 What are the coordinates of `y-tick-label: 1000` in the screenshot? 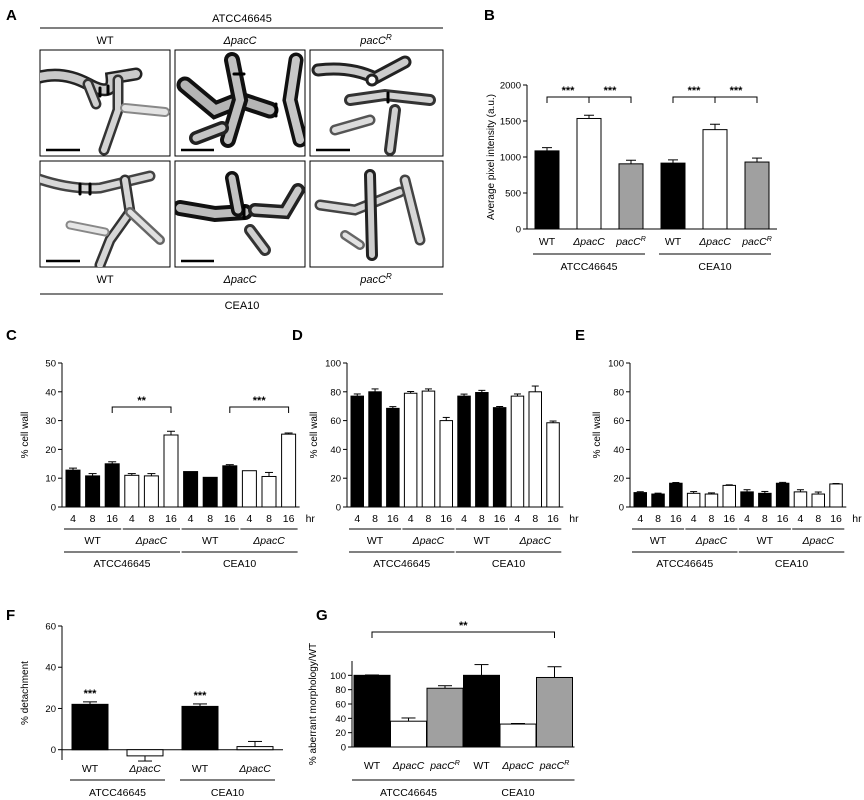 It's located at (510, 158).